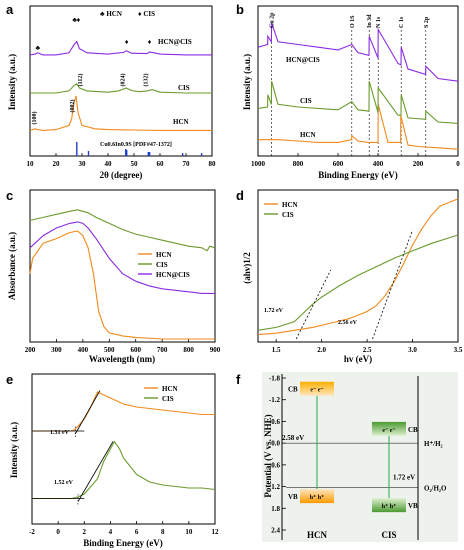 The width and height of the screenshot is (464, 550). What do you see at coordinates (184, 88) in the screenshot?
I see `panel-a-series-label-cis: CIS` at bounding box center [184, 88].